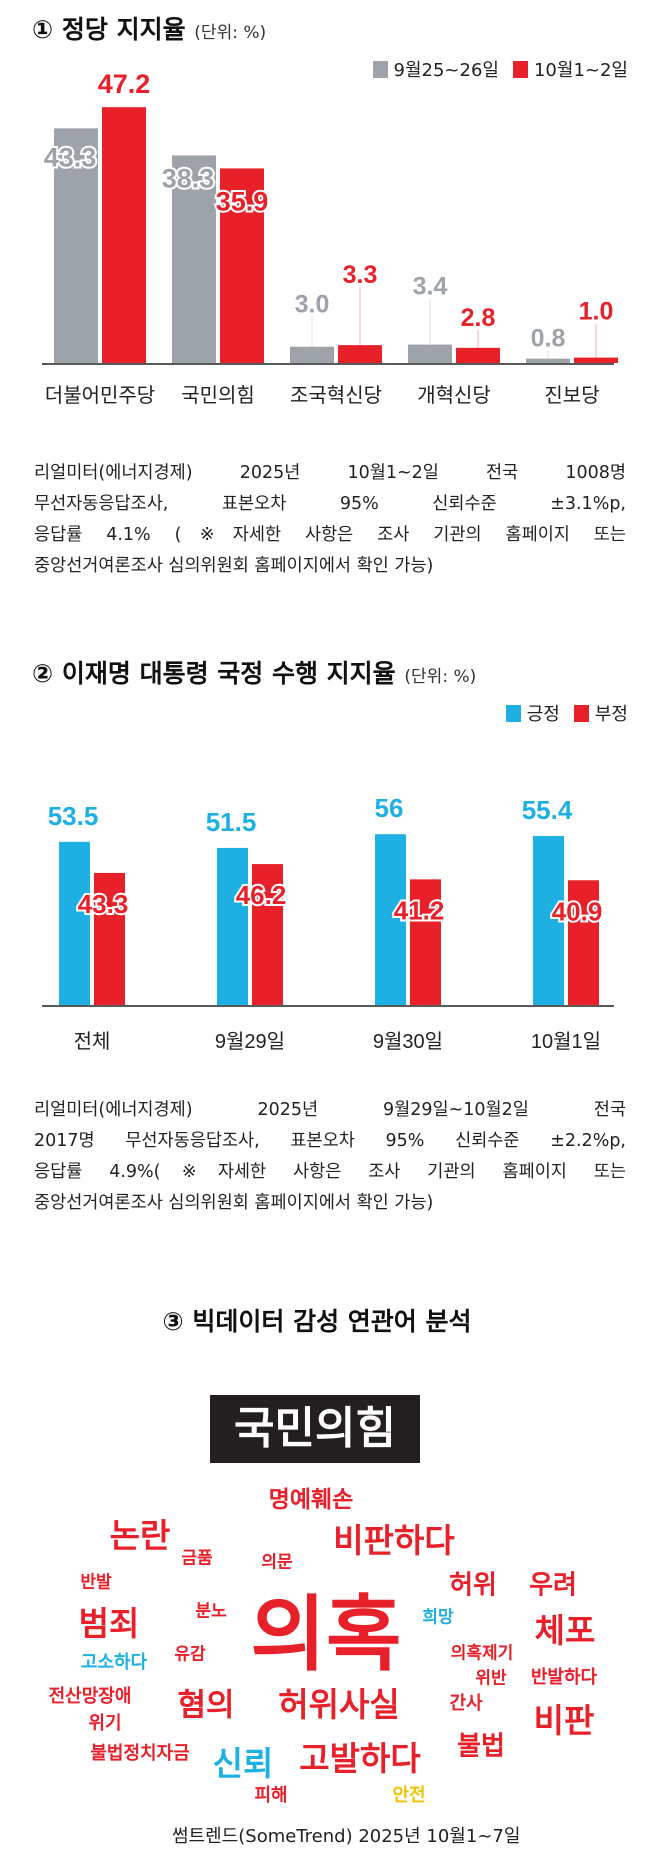 The image size is (658, 1857). I want to click on category-label: 조국혁신당, so click(336, 395).